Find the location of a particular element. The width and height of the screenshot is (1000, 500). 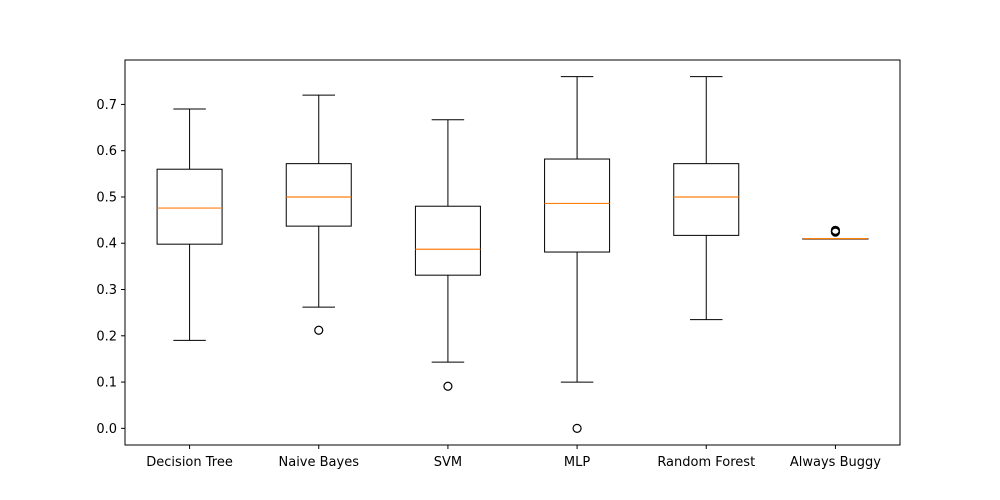

x-category-label: Decision Tree is located at coordinates (189, 462).